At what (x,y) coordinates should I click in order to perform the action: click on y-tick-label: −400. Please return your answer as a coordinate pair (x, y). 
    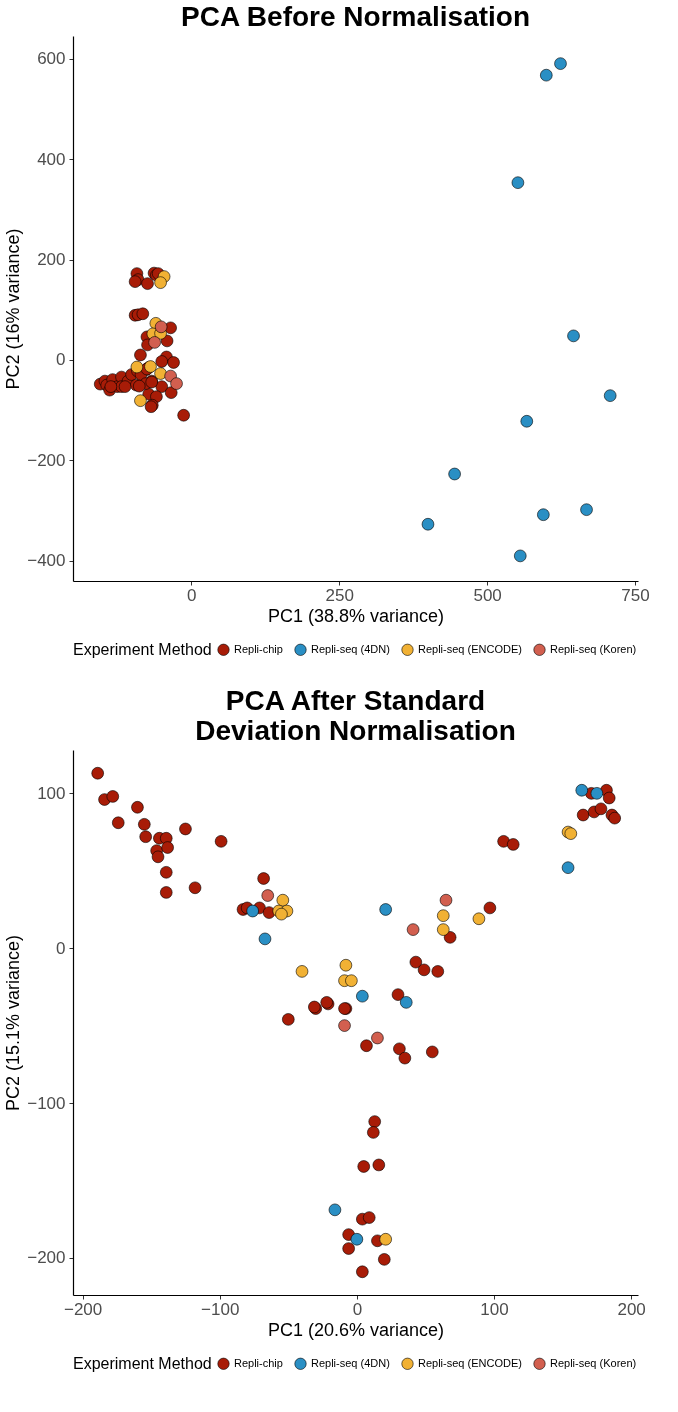
    Looking at the image, I should click on (46, 561).